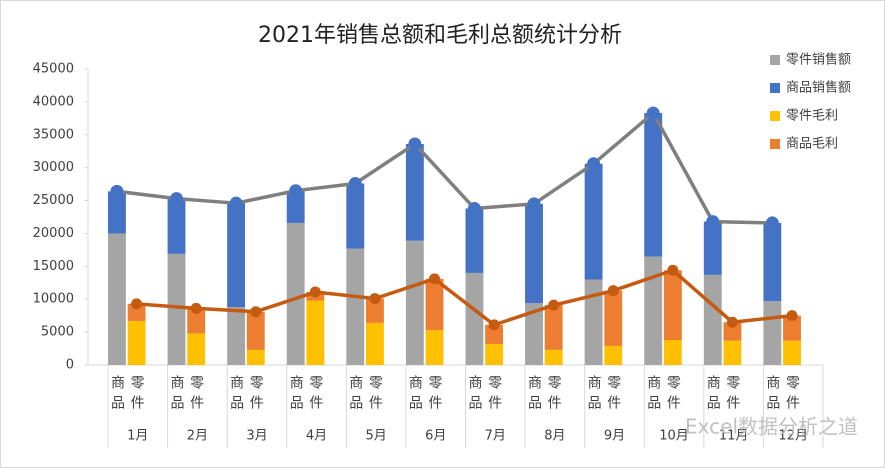 This screenshot has height=468, width=885. What do you see at coordinates (554, 436) in the screenshot?
I see `x-tick-label: 8月` at bounding box center [554, 436].